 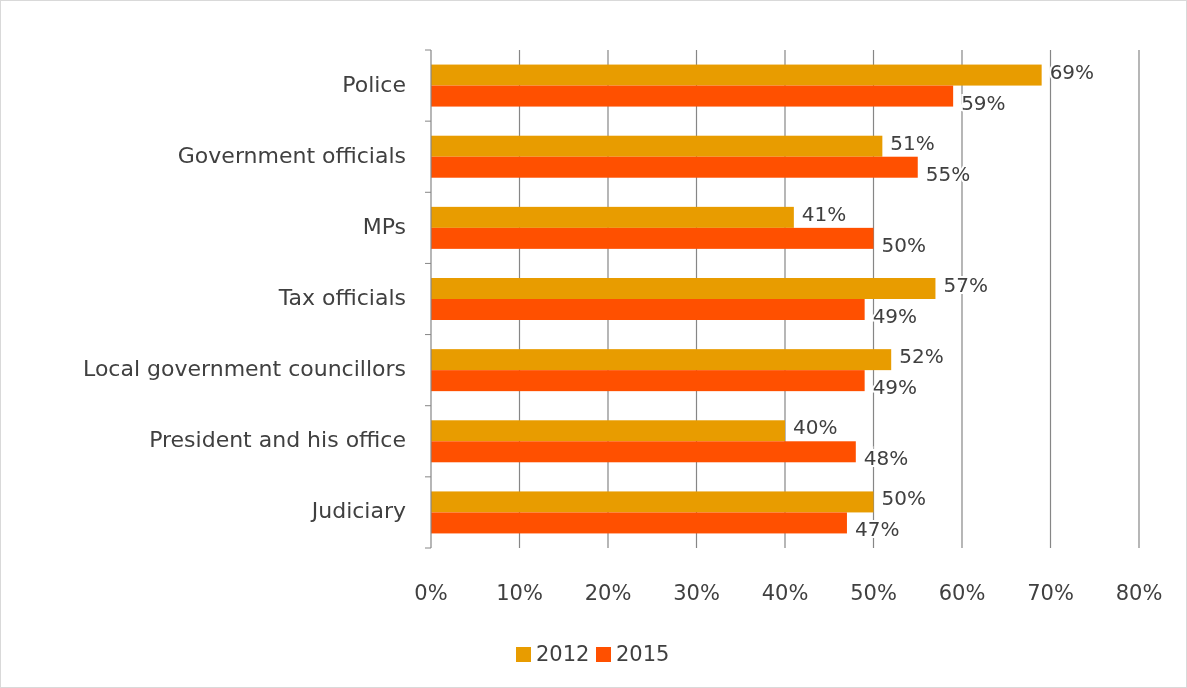 What do you see at coordinates (519, 593) in the screenshot?
I see `x-tick-label: 10%` at bounding box center [519, 593].